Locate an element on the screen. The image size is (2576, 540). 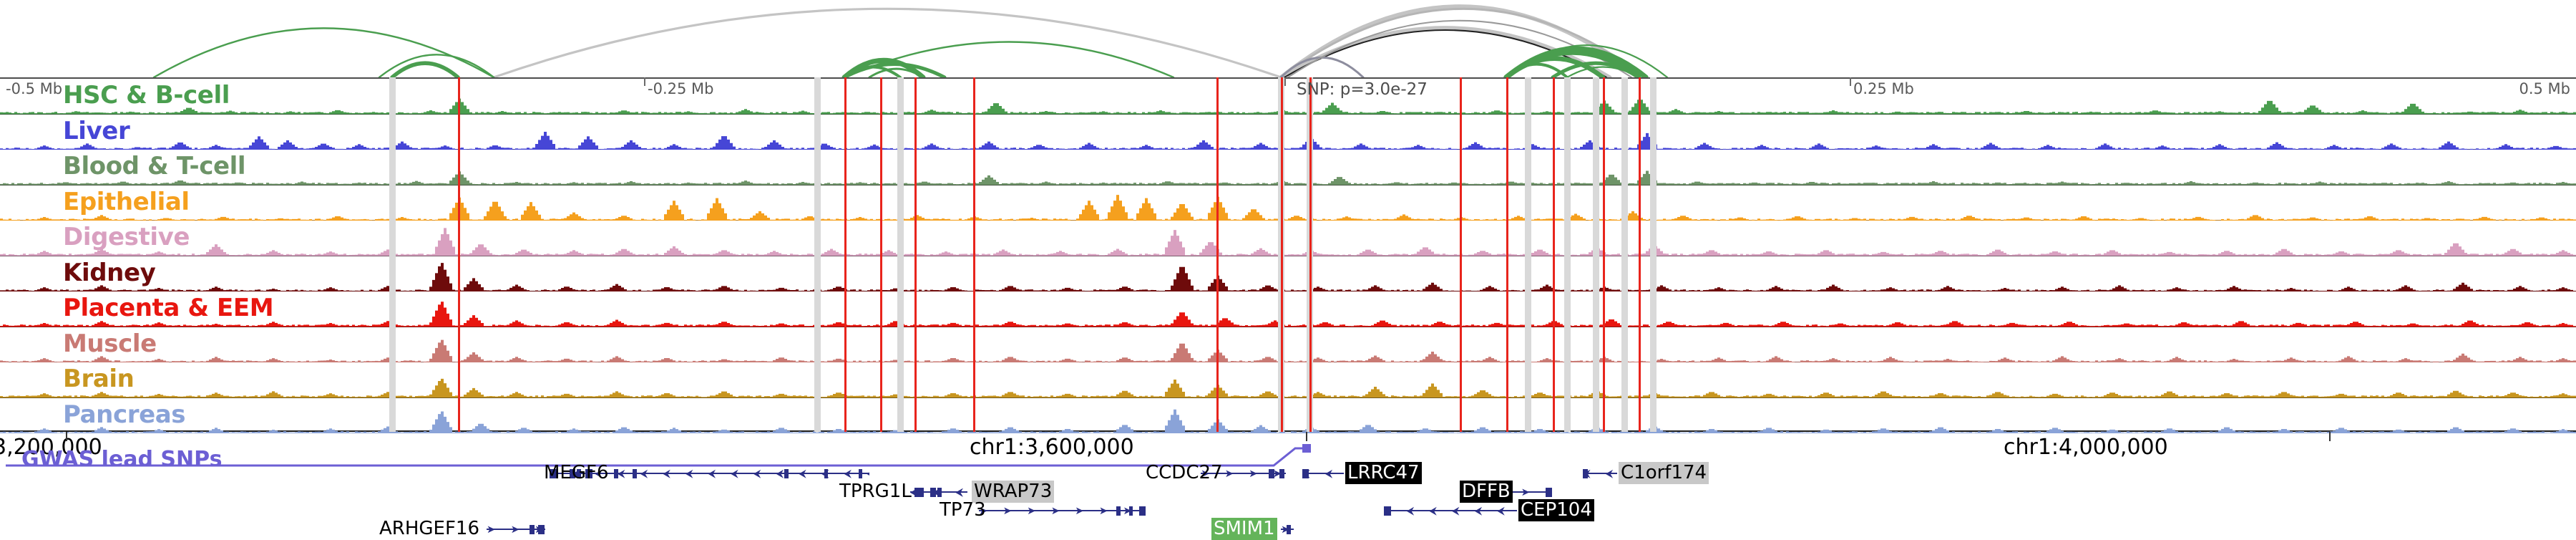
gene-strand-arrows: ⮜ ⮜ ⮜ ⮜ ⮜ ⮜ ⮜ ⮜ is located at coordinates (1450, 510).